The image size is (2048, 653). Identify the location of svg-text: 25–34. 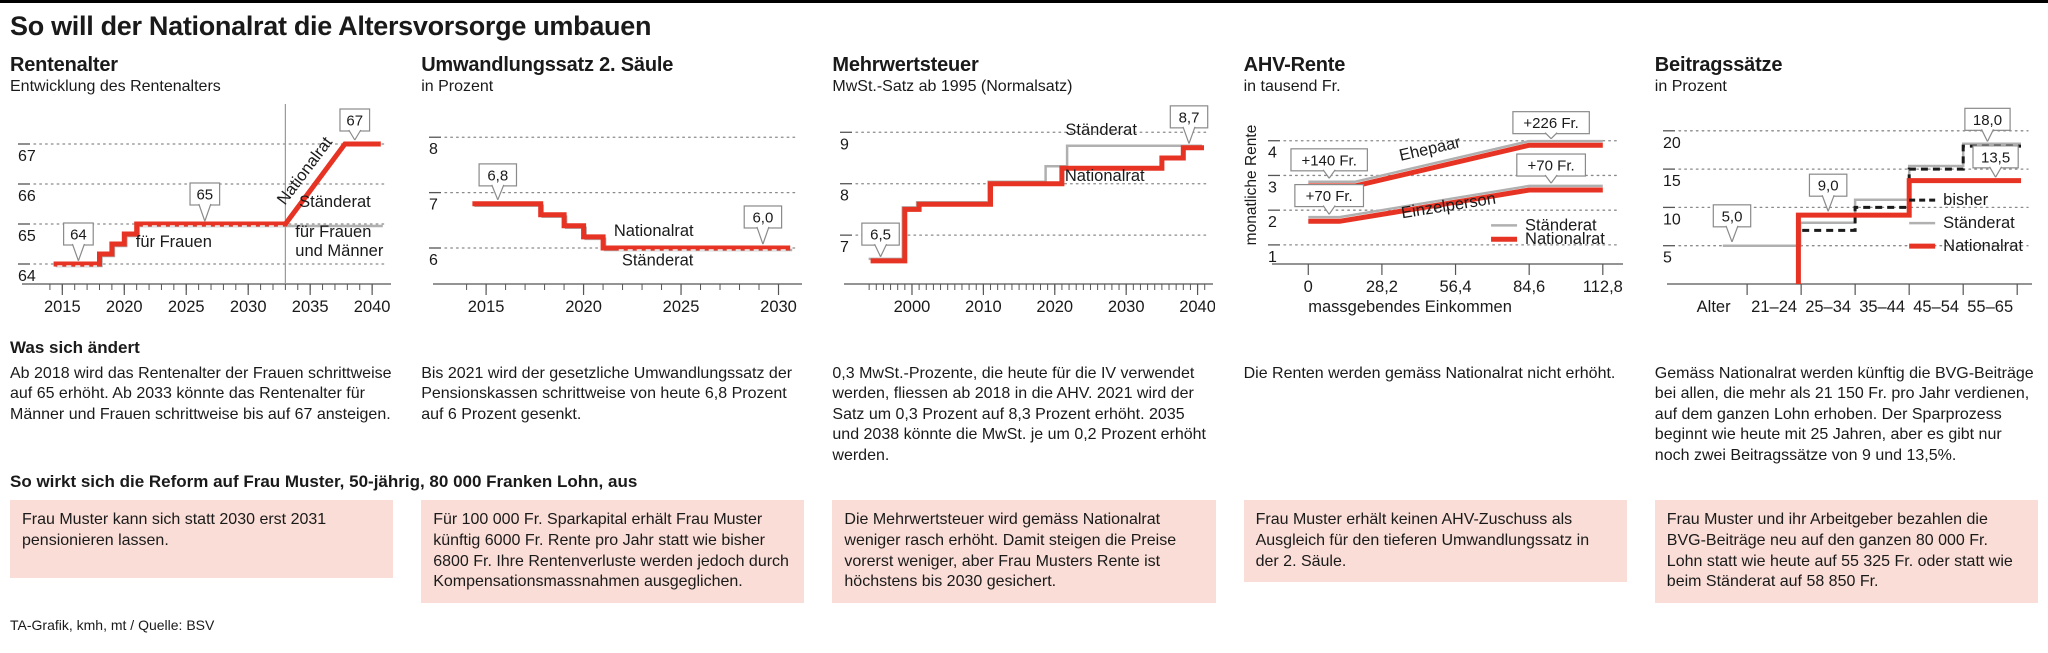
(1828, 307).